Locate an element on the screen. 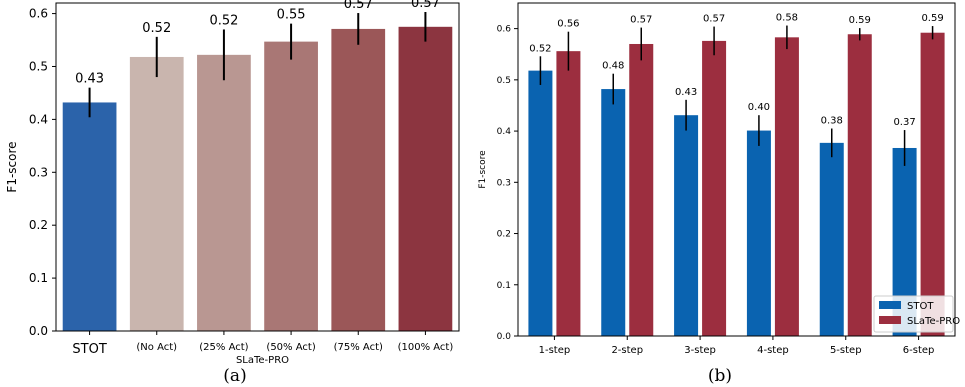  x-tick-label: 3-step is located at coordinates (700, 350).